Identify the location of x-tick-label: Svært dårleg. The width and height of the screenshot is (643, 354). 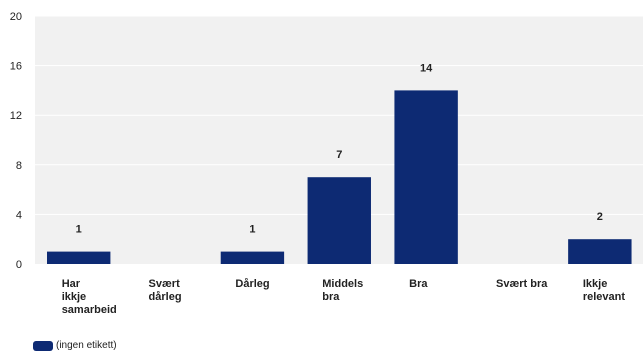
(165, 290).